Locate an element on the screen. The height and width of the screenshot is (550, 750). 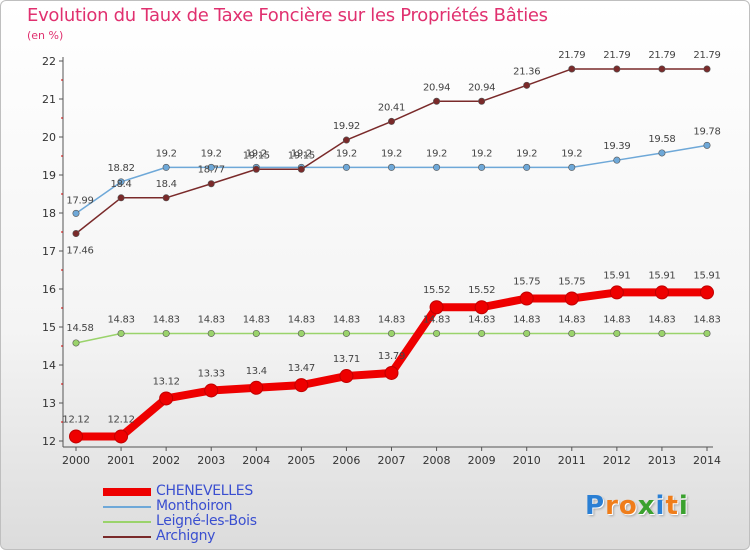
data-label: 13.12 is located at coordinates (166, 381).